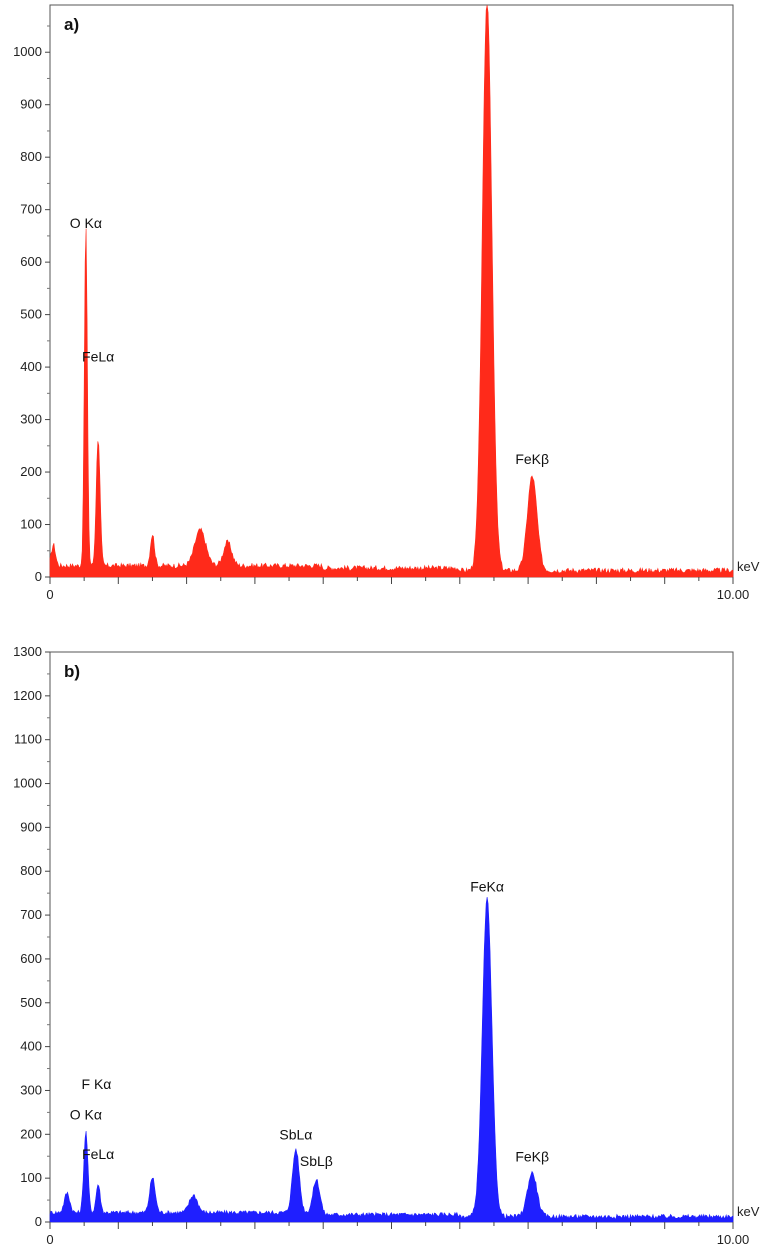  What do you see at coordinates (72, 671) in the screenshot?
I see `panel-label: b)` at bounding box center [72, 671].